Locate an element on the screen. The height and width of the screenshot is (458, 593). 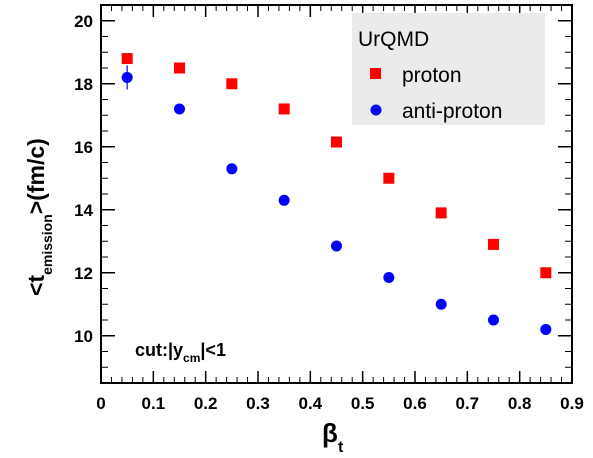
x-axis-label-main: β is located at coordinates (330, 433).